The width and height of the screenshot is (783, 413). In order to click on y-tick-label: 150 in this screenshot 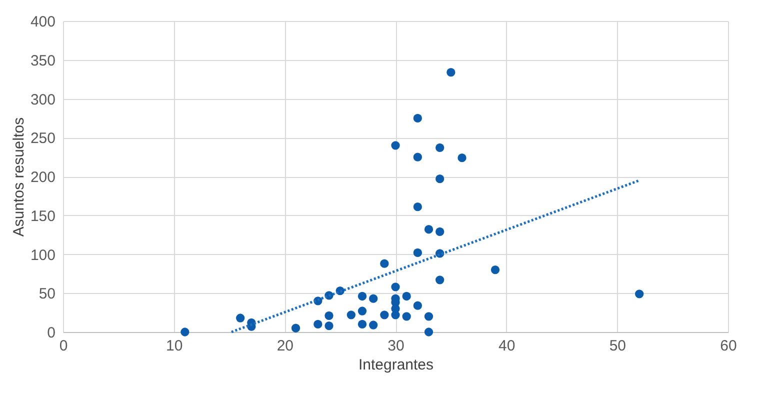, I will do `click(43, 216)`.